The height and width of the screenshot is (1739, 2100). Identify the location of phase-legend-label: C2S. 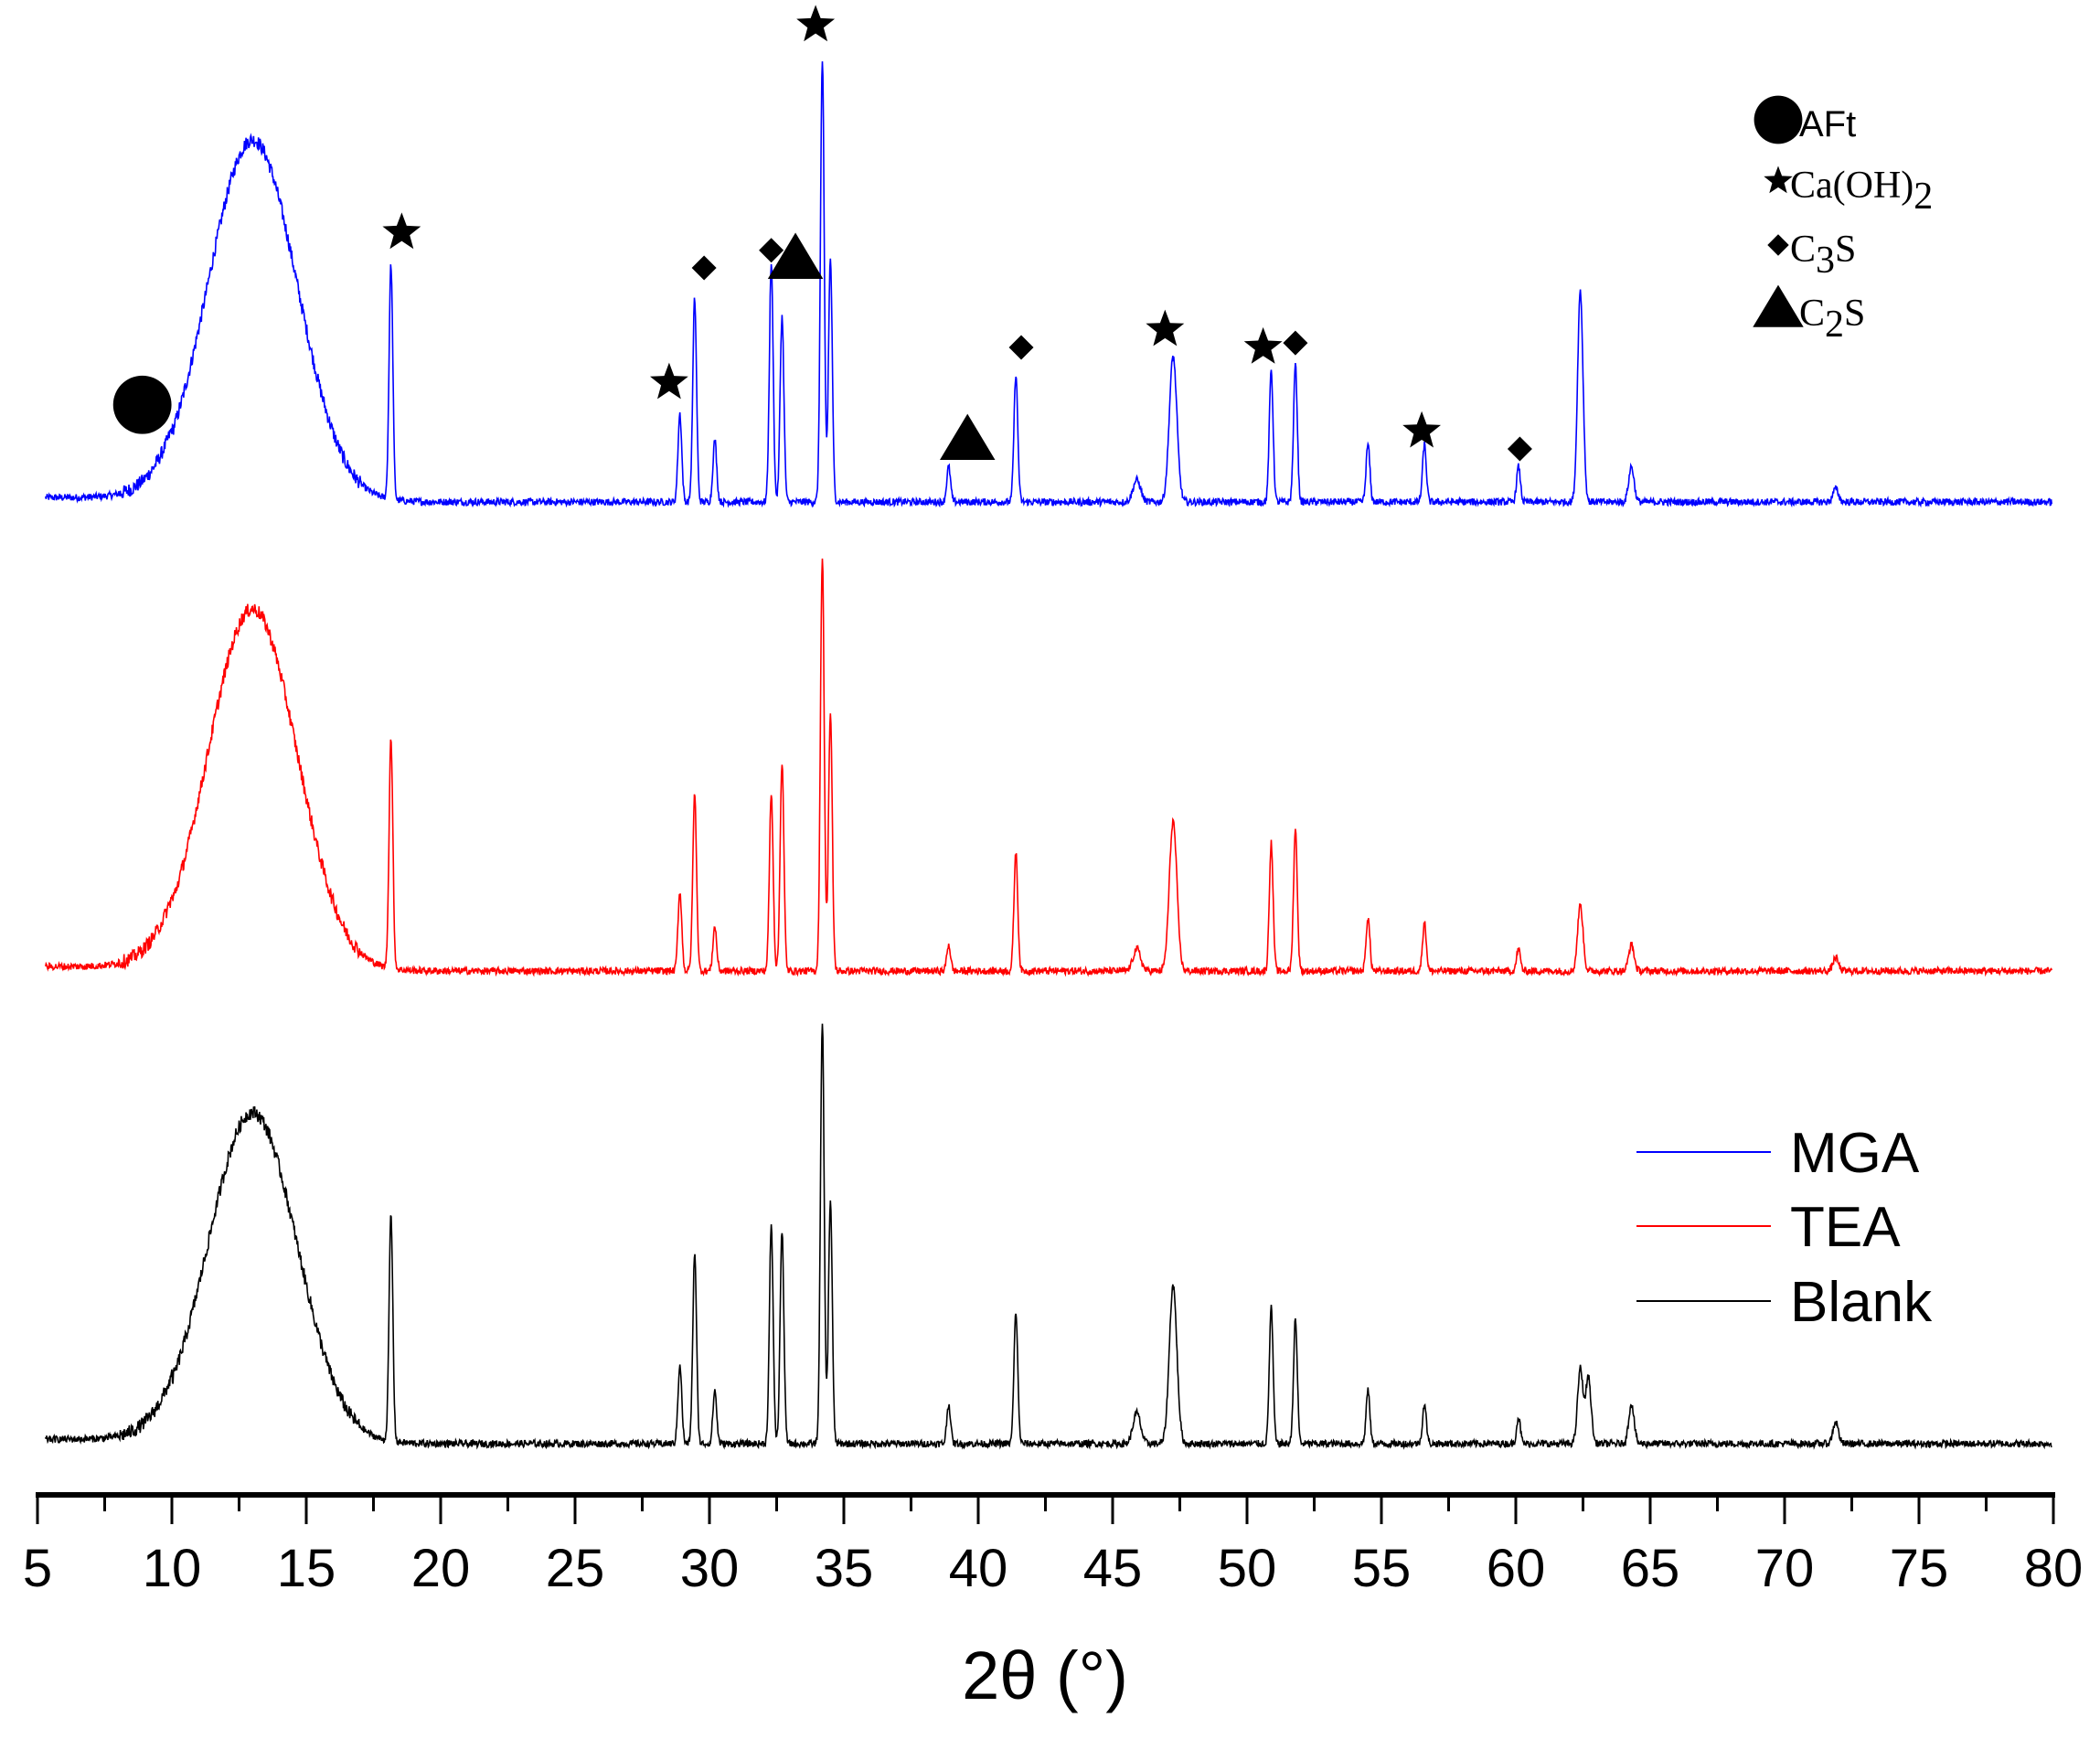
(1832, 319).